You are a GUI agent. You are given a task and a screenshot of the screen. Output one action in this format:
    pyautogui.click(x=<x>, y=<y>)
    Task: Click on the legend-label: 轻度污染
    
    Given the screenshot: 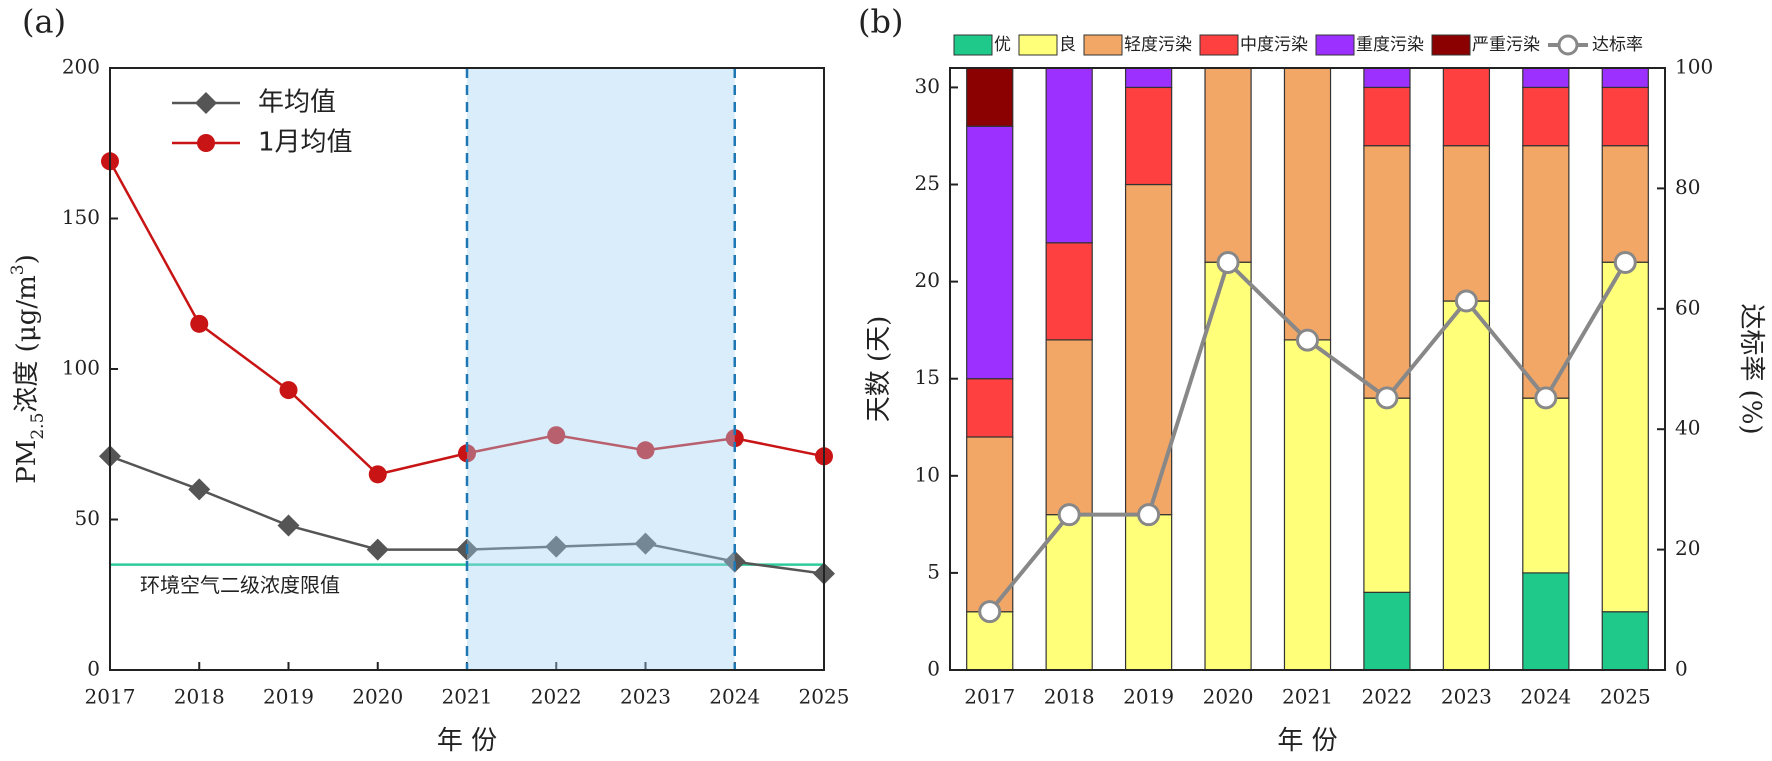 What is the action you would take?
    pyautogui.click(x=1158, y=45)
    